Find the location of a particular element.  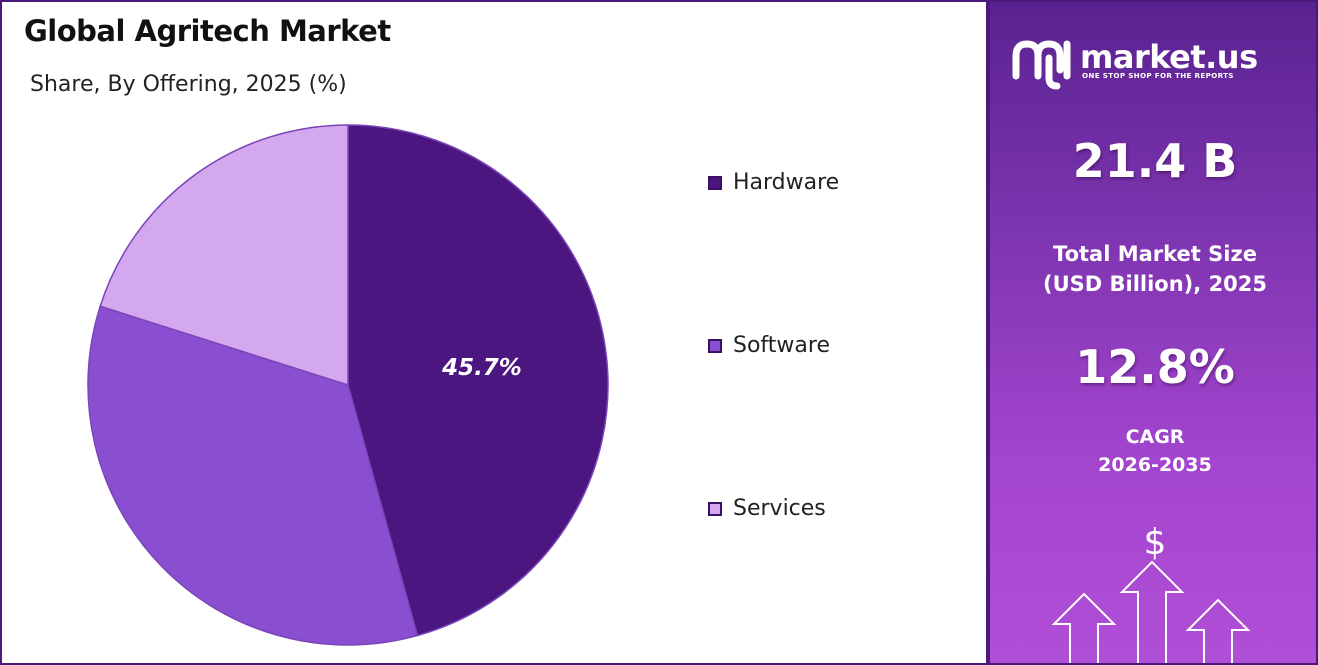

cagr-period: 2026-2035 is located at coordinates (1155, 465).